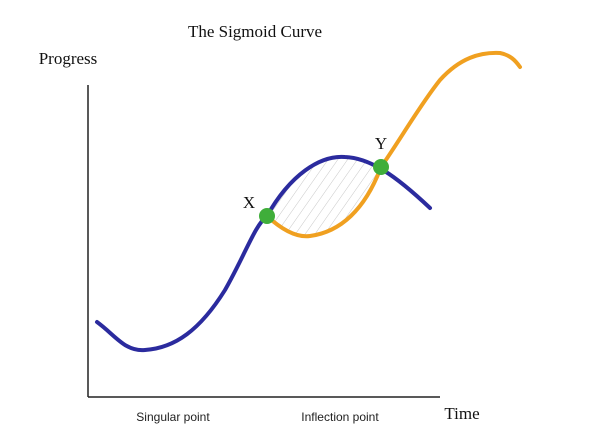 This screenshot has width=600, height=438. Describe the element at coordinates (461, 413) in the screenshot. I see `x-axis-label: Time` at that location.